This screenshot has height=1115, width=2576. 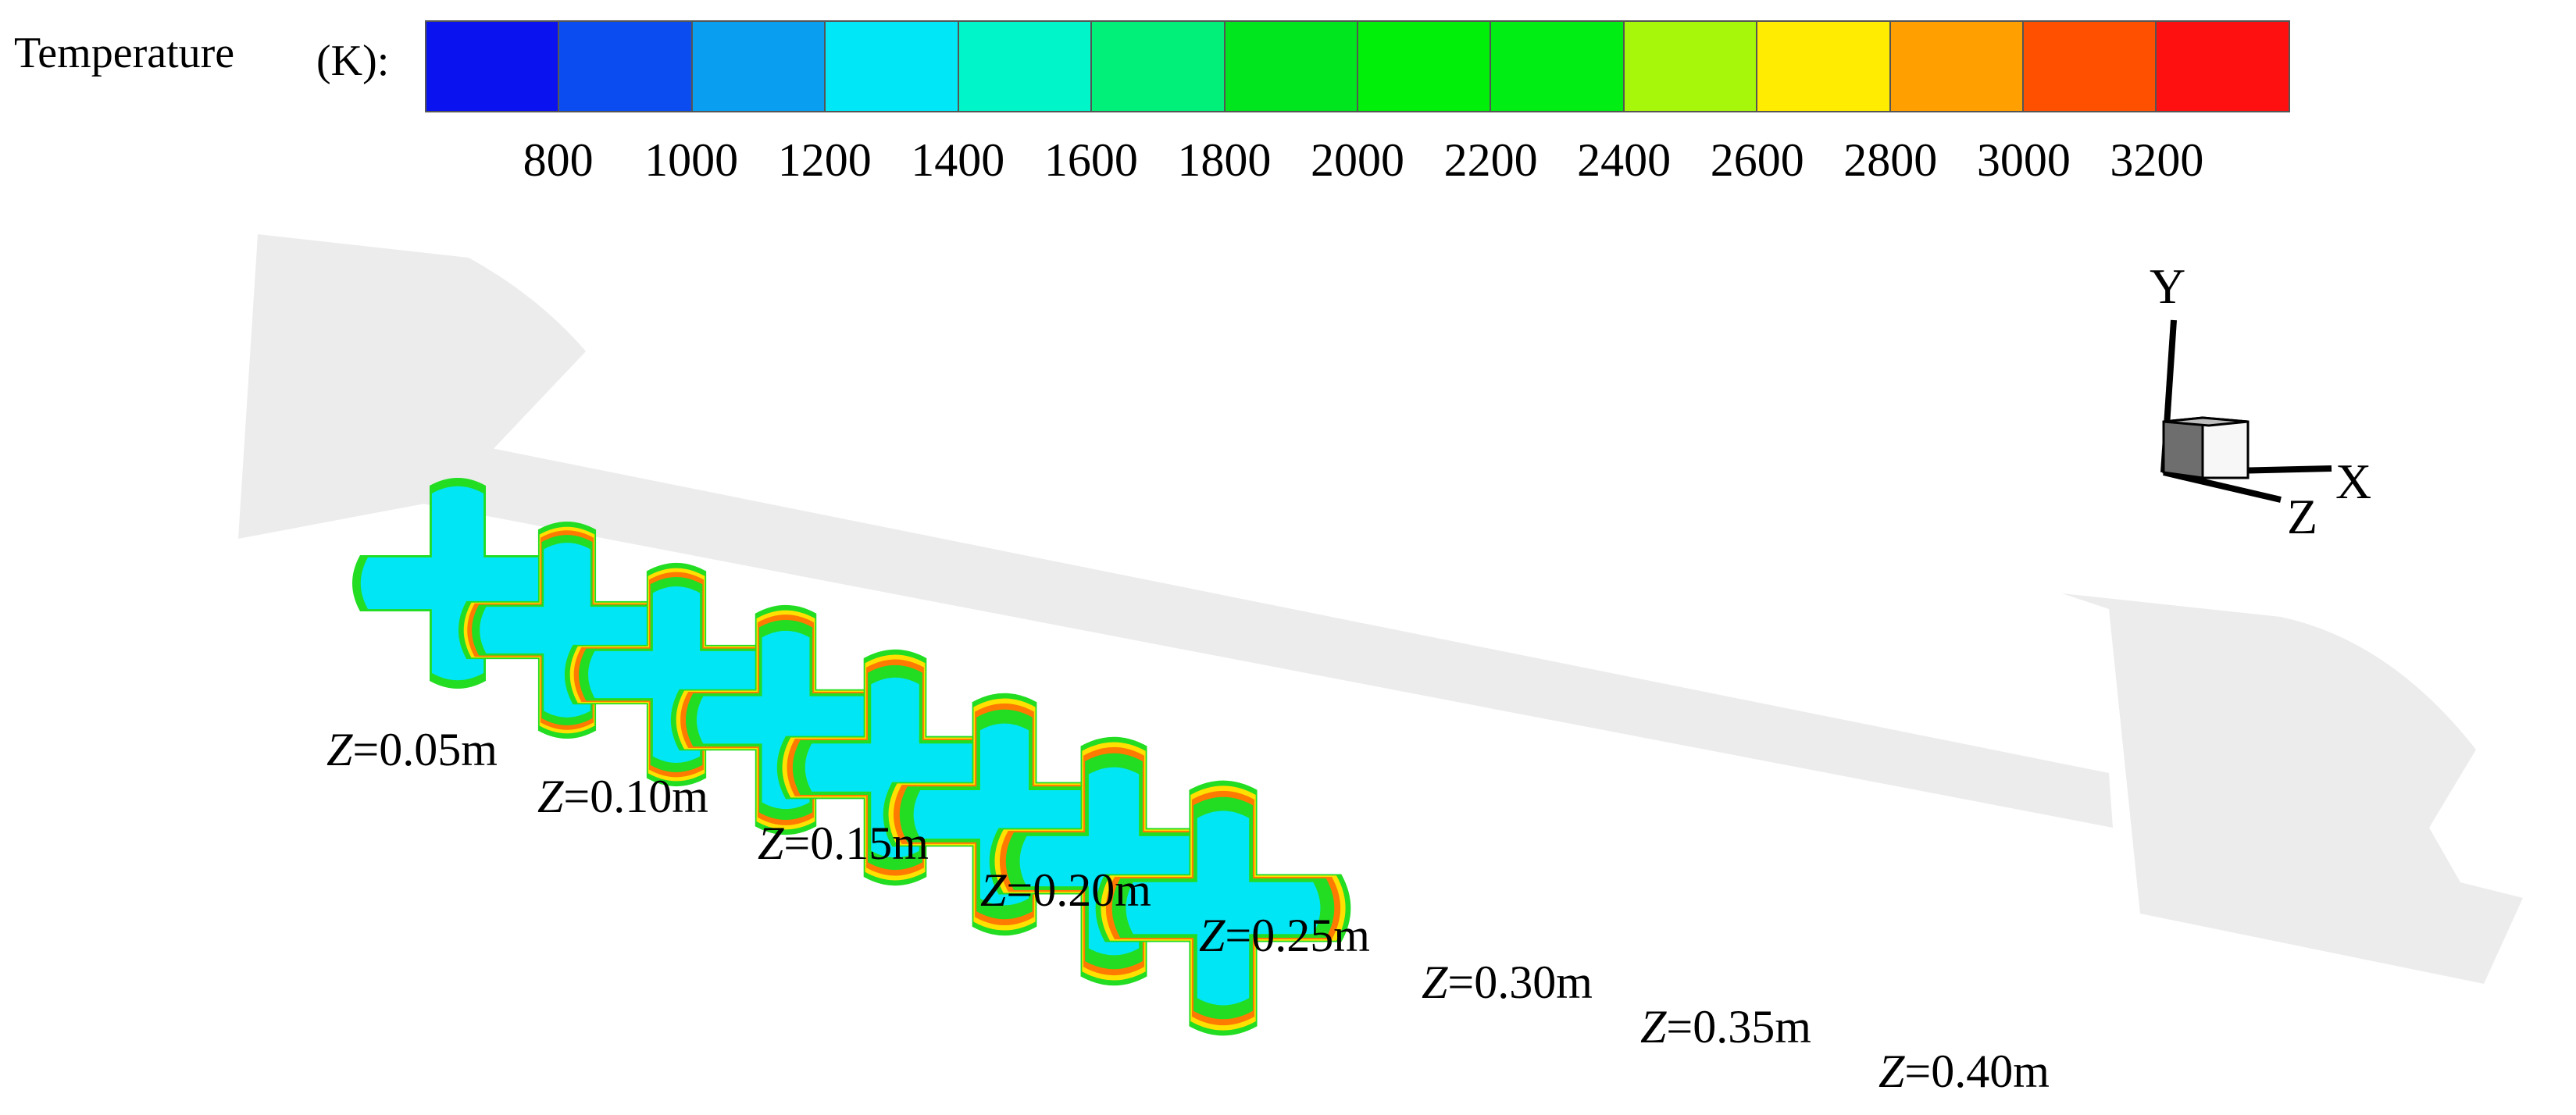 I want to click on tick-label: 2800, so click(x=1890, y=160).